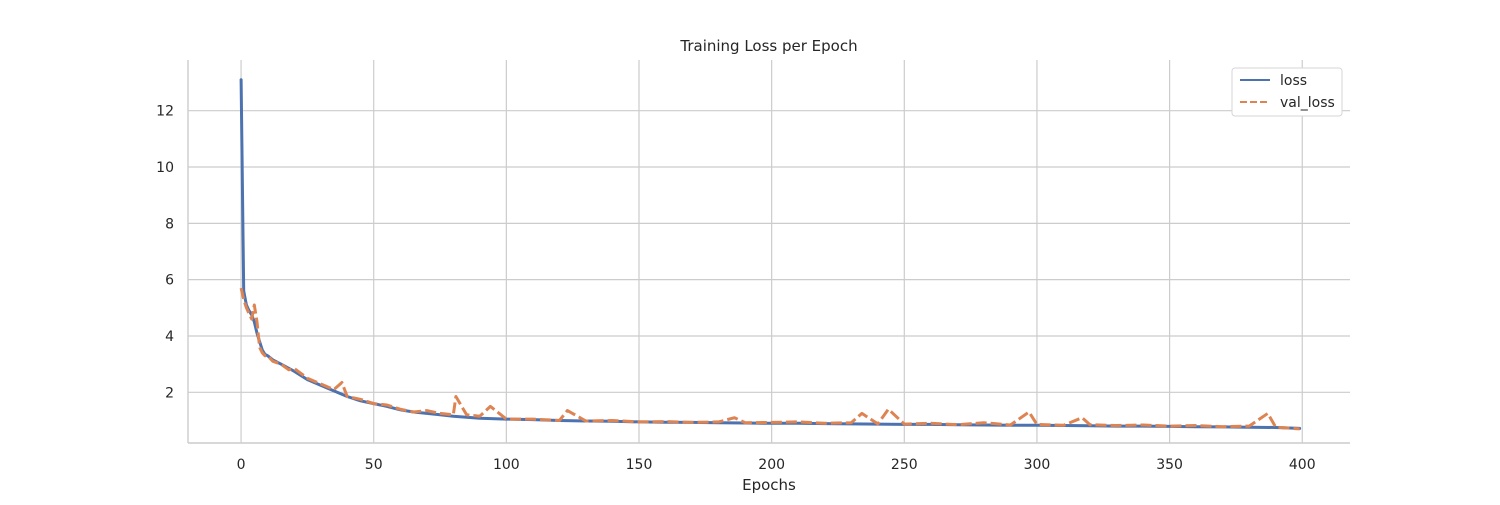 The image size is (1500, 505). I want to click on y-tick-label: 2, so click(169, 393).